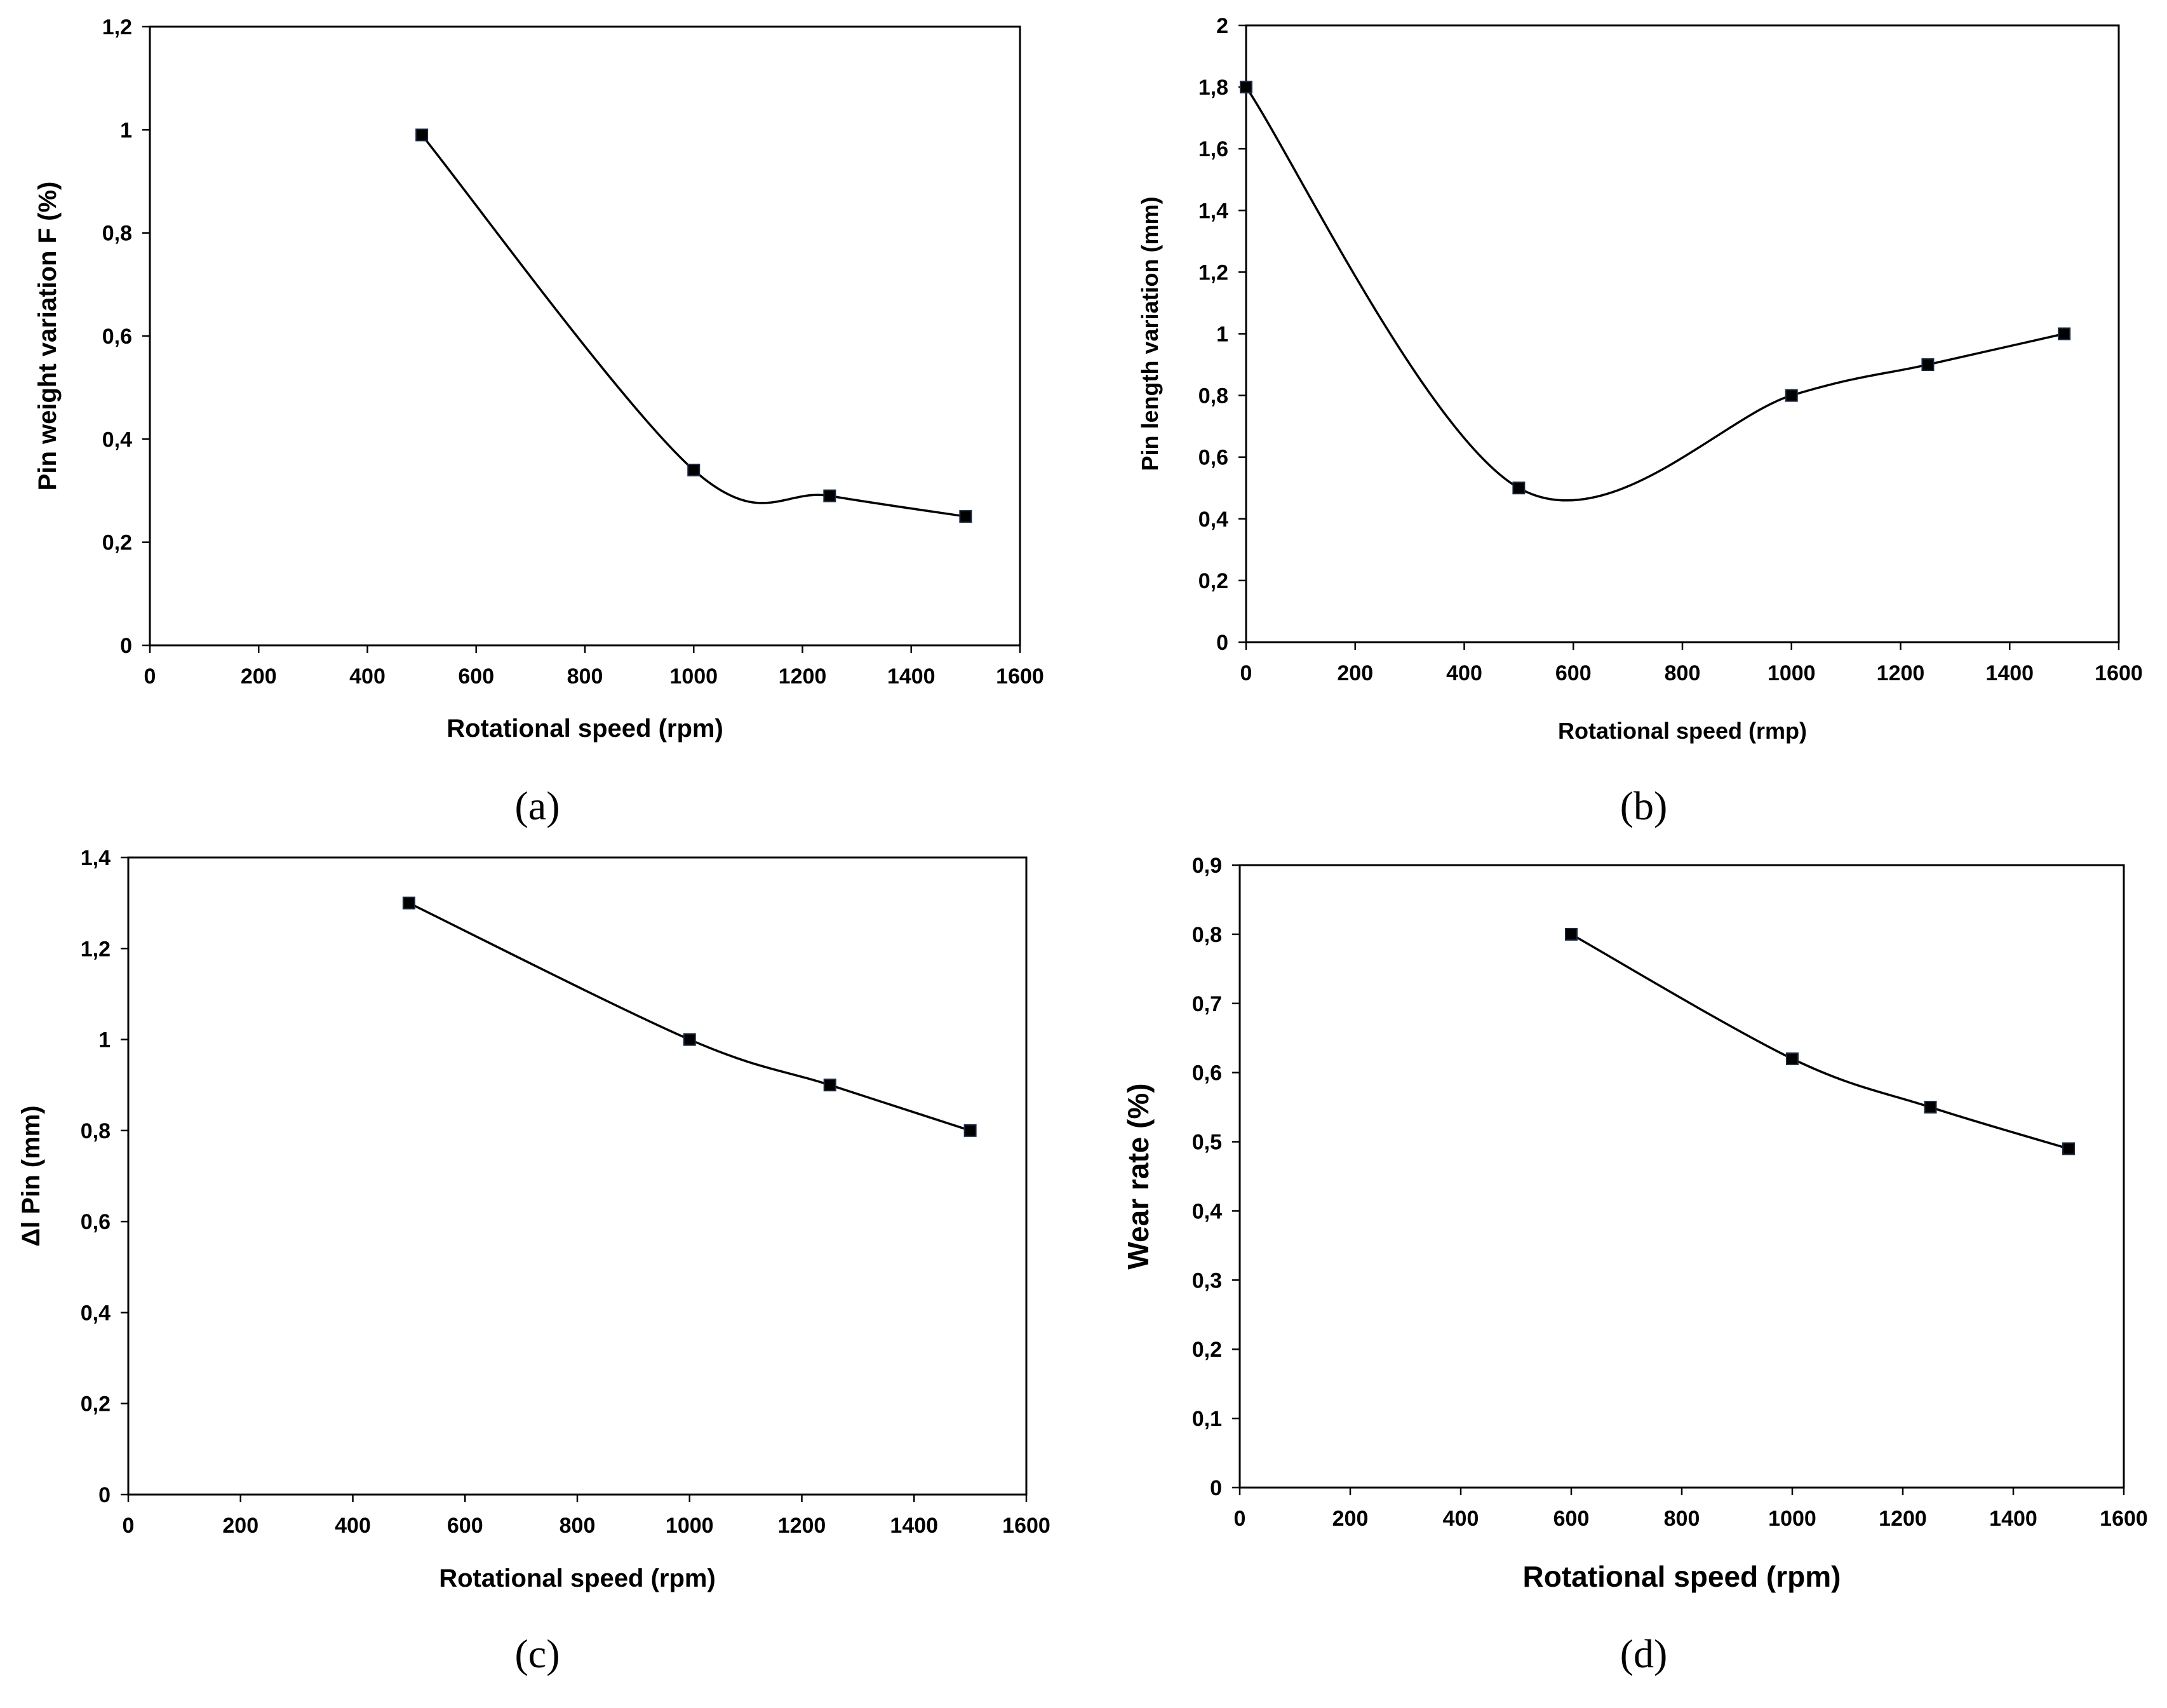 This screenshot has height=1708, width=2167. I want to click on y-tick-label: 0,9, so click(1207, 866).